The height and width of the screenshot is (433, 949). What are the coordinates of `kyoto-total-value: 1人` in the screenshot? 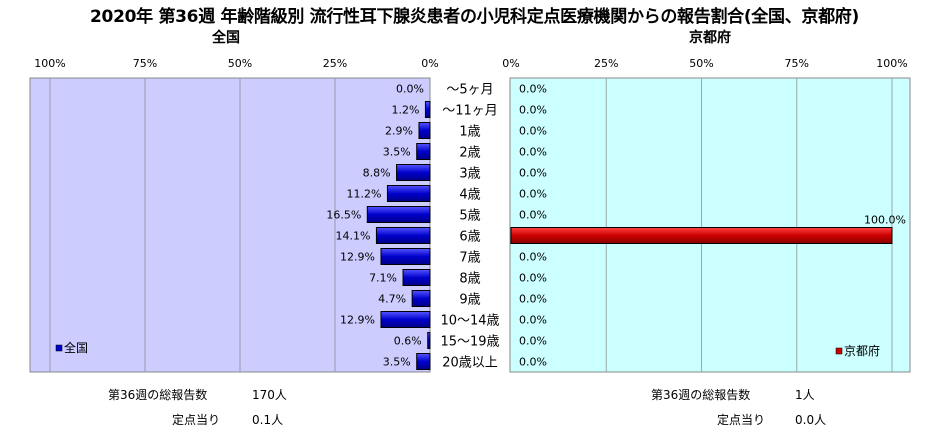 It's located at (805, 395).